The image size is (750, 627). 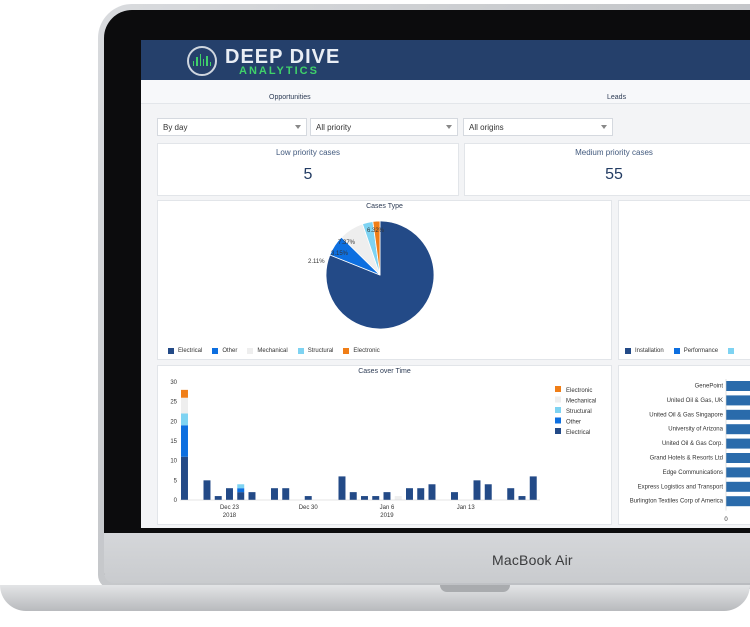 I want to click on y-tick-label: 10, so click(x=173, y=462).